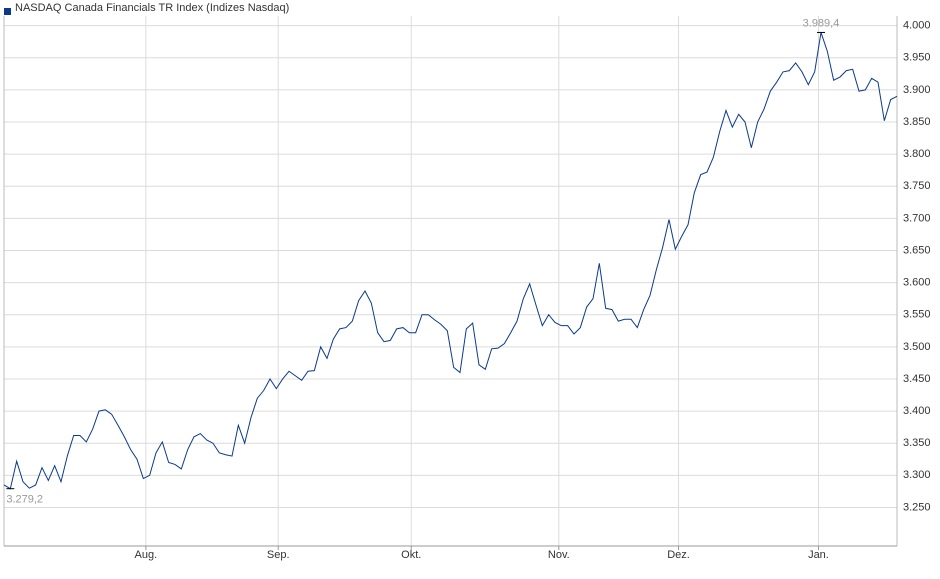 This screenshot has width=940, height=579. Describe the element at coordinates (146, 555) in the screenshot. I see `x-tick-label: Aug.` at that location.